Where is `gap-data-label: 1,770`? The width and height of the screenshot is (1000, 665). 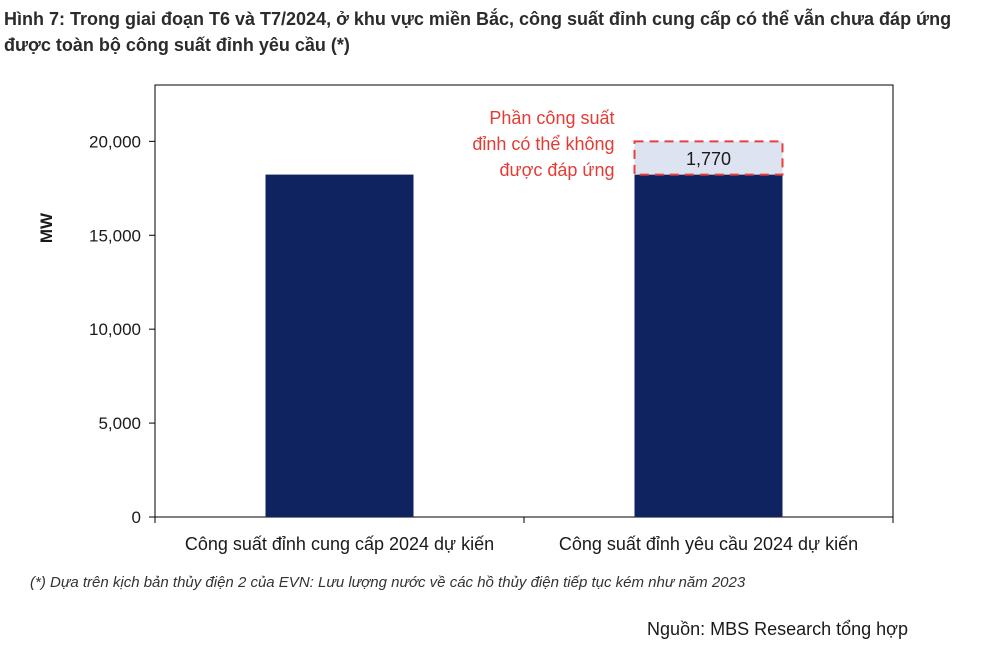 gap-data-label: 1,770 is located at coordinates (708, 159).